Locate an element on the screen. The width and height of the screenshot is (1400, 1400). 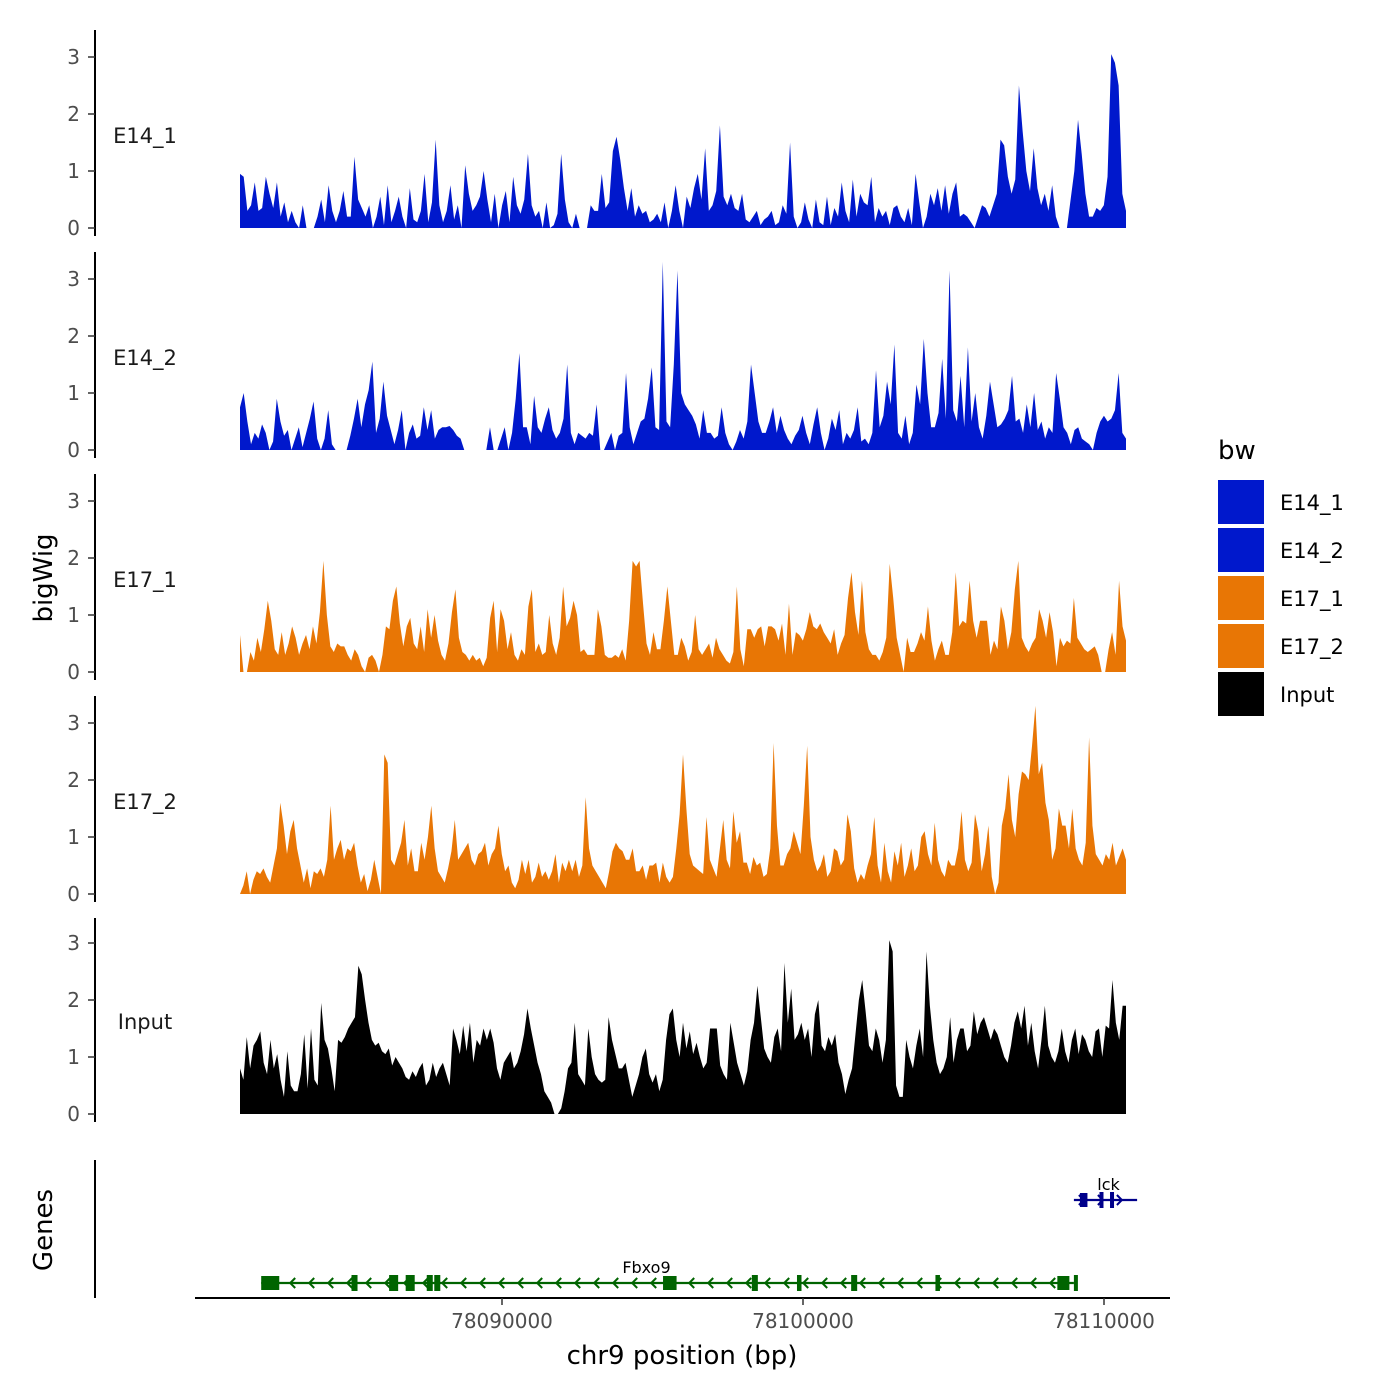
legend-item-e14-2: E14_2 is located at coordinates (1281, 550).